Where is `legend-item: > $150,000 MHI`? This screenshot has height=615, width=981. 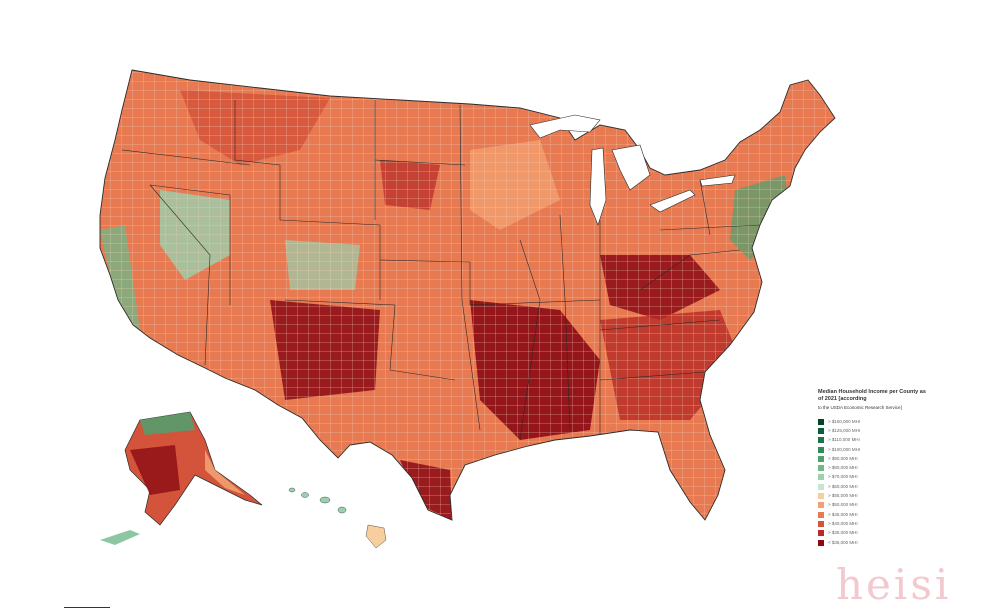 legend-item: > $150,000 MHI is located at coordinates (873, 421).